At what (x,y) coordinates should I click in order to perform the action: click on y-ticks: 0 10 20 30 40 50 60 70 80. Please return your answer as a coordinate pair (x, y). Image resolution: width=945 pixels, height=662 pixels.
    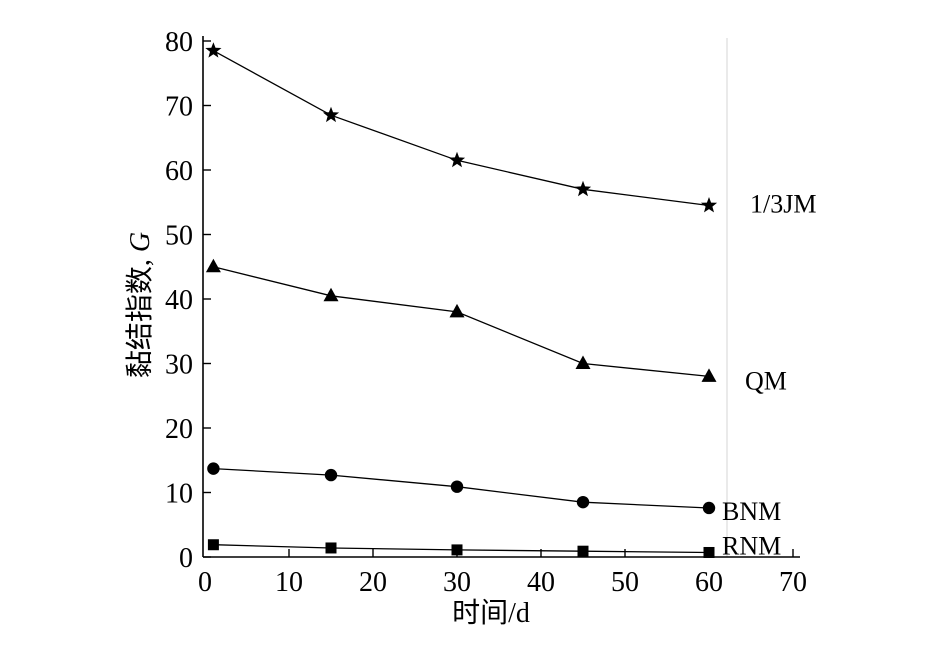
    Looking at the image, I should click on (188, 300).